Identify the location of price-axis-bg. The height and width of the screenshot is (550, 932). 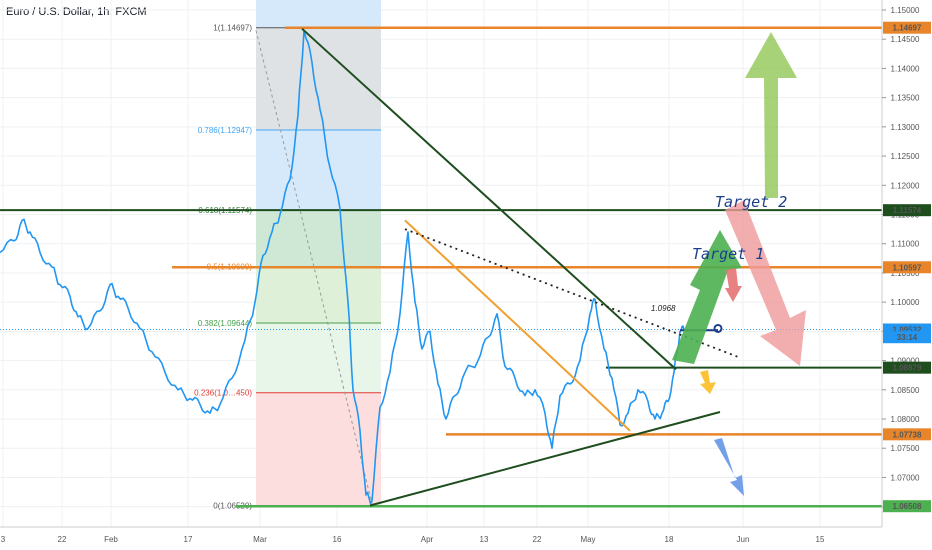
(907, 275).